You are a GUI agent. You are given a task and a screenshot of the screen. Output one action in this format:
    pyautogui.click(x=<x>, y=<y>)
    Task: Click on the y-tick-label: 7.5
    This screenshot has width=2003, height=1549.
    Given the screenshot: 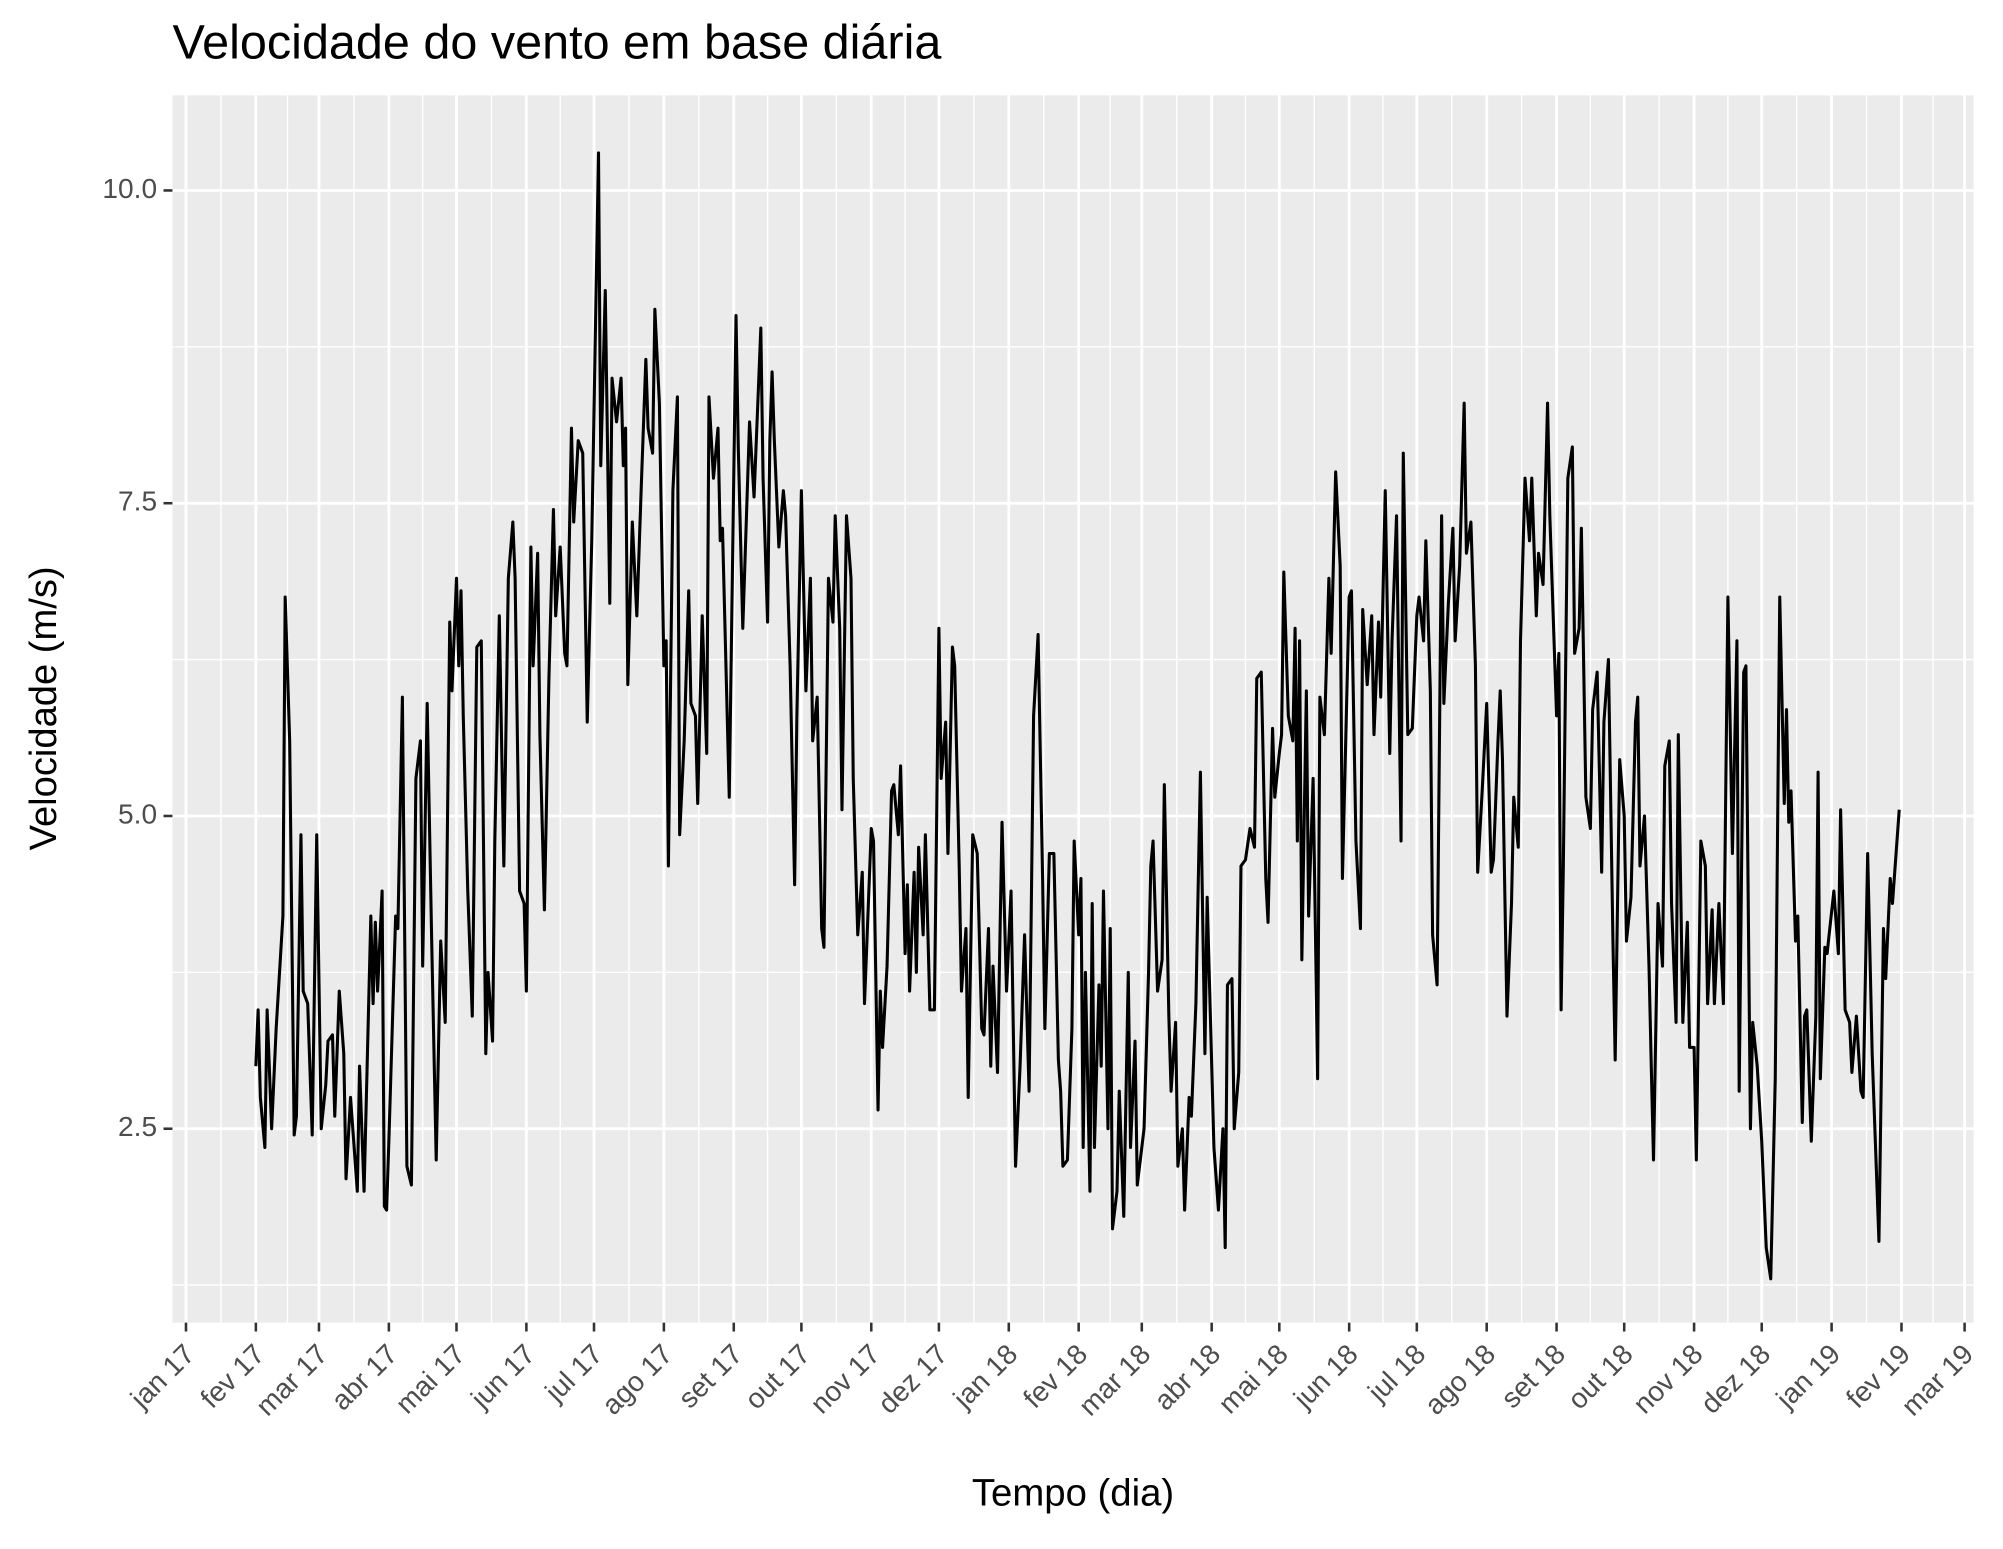 What is the action you would take?
    pyautogui.click(x=137, y=501)
    